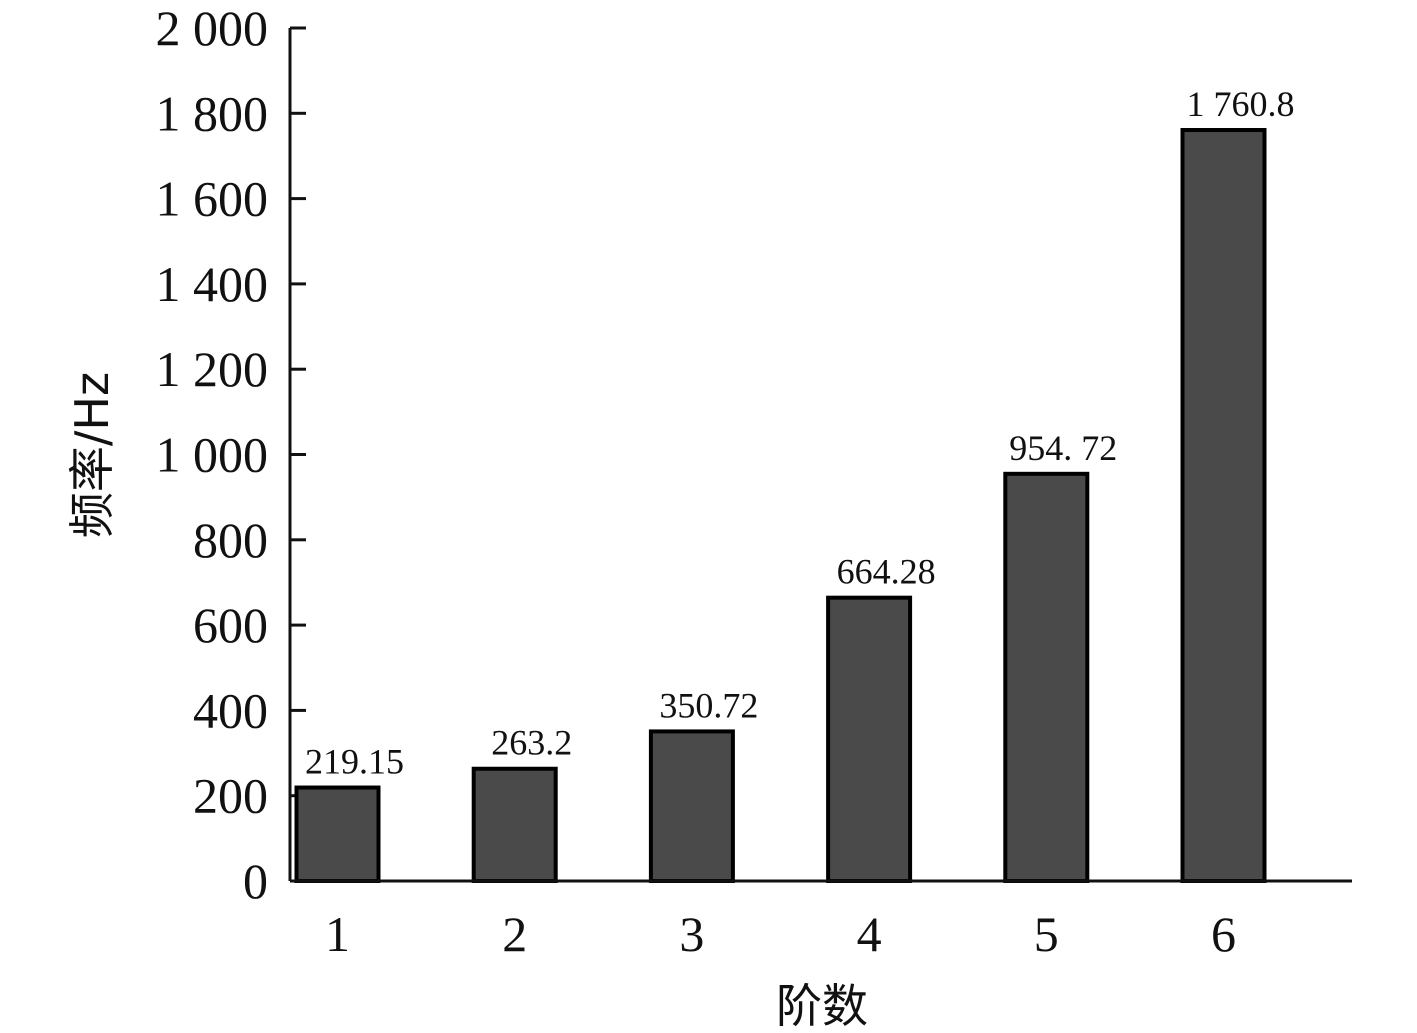 This screenshot has height=1033, width=1417. I want to click on y-tick-label: 1 800, so click(212, 113).